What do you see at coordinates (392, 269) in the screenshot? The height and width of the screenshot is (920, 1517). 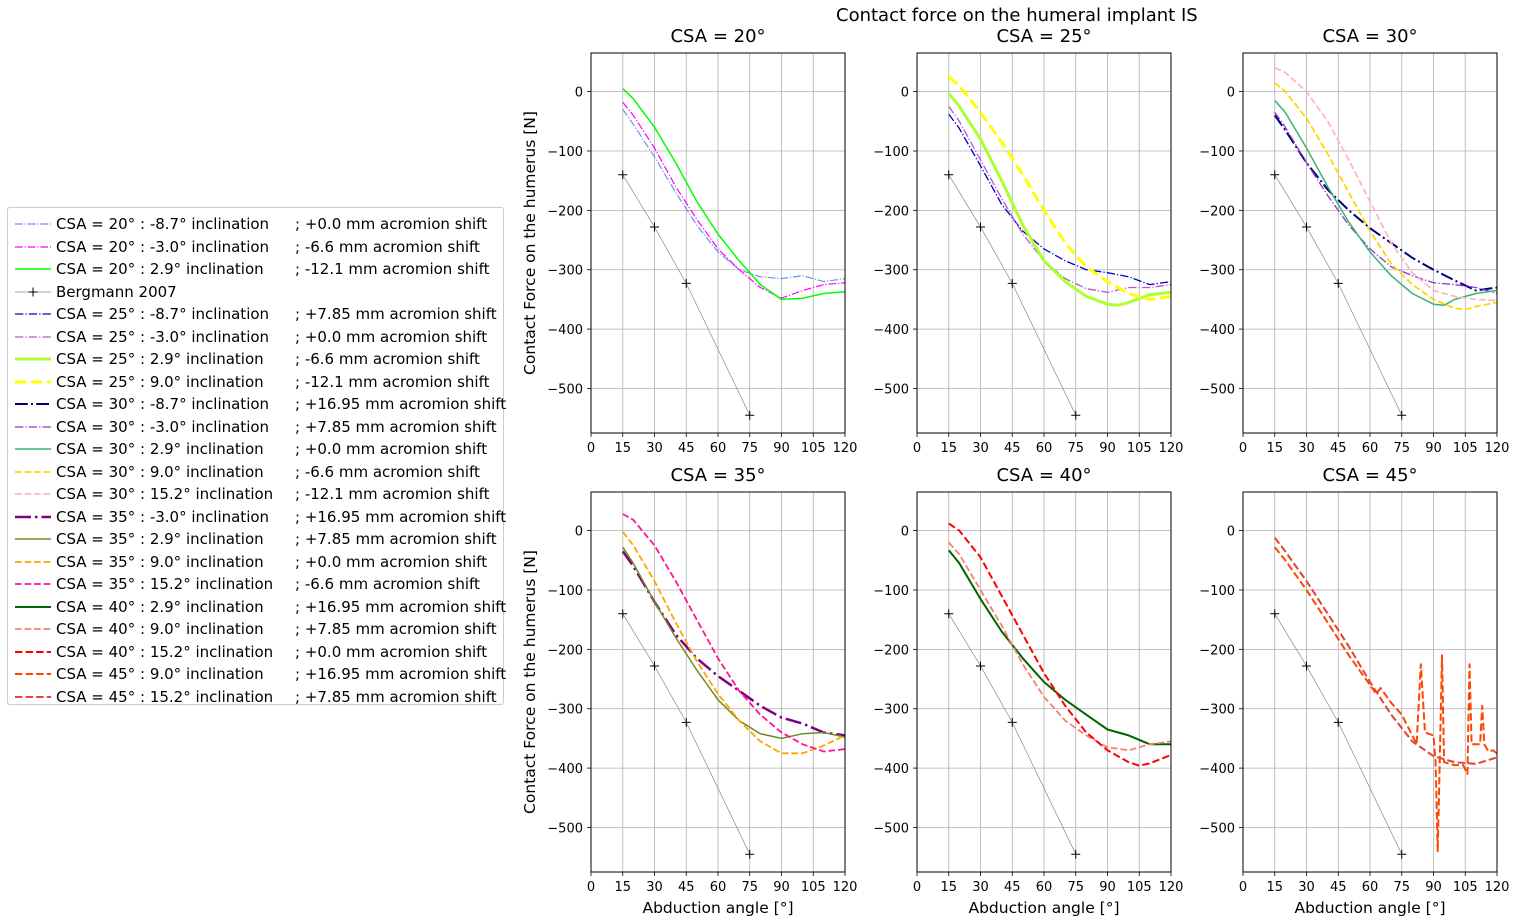 I see `legend-shift-label: ; -12.1 mm acromion shift` at bounding box center [392, 269].